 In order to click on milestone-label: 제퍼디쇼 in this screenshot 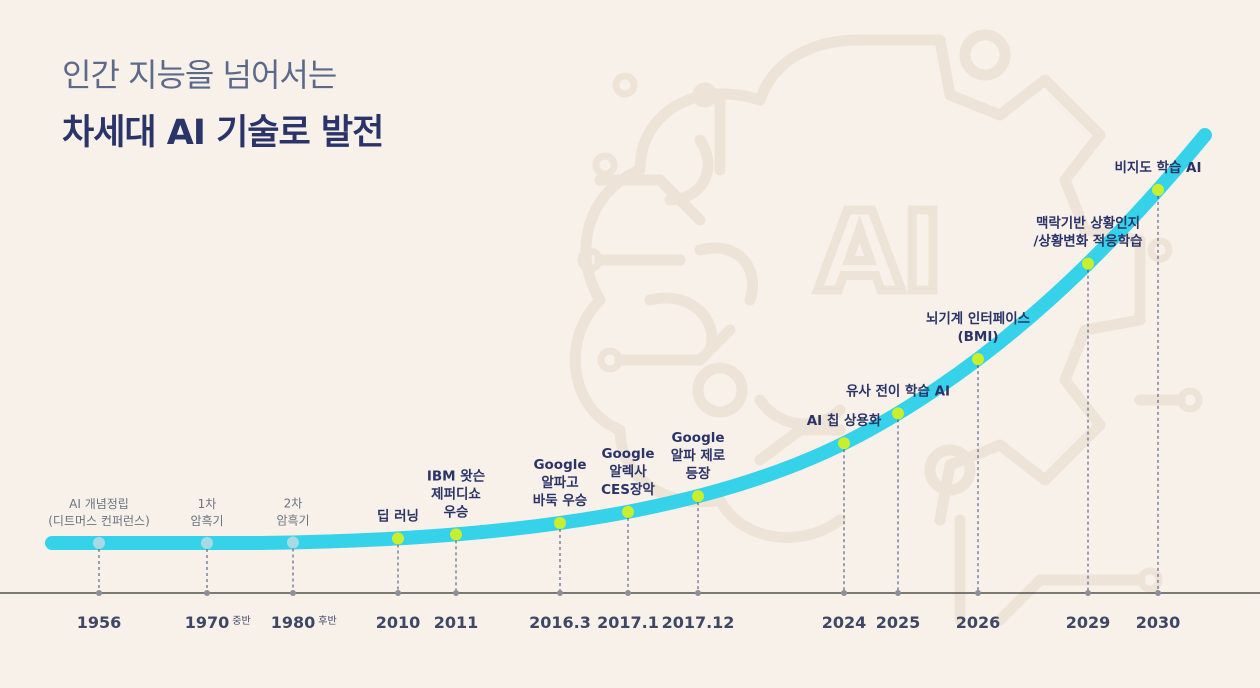, I will do `click(456, 494)`.